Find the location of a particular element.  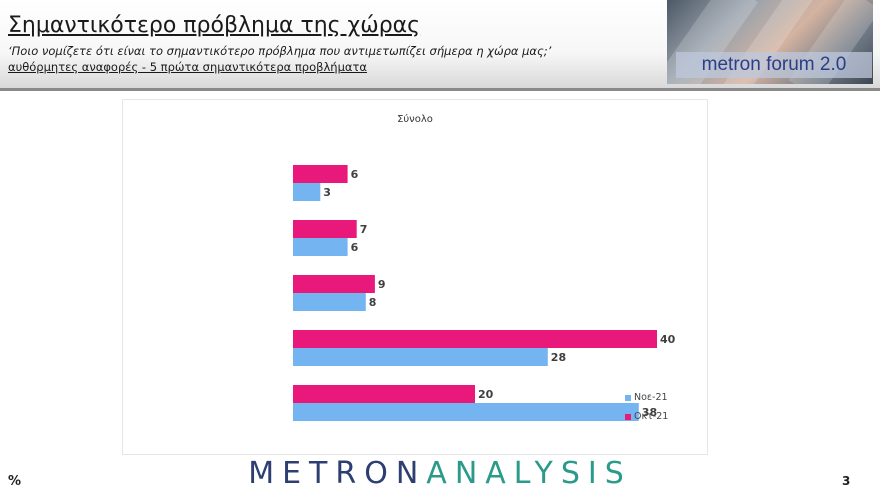

logo-analysis: ANALYSIS is located at coordinates (529, 473).